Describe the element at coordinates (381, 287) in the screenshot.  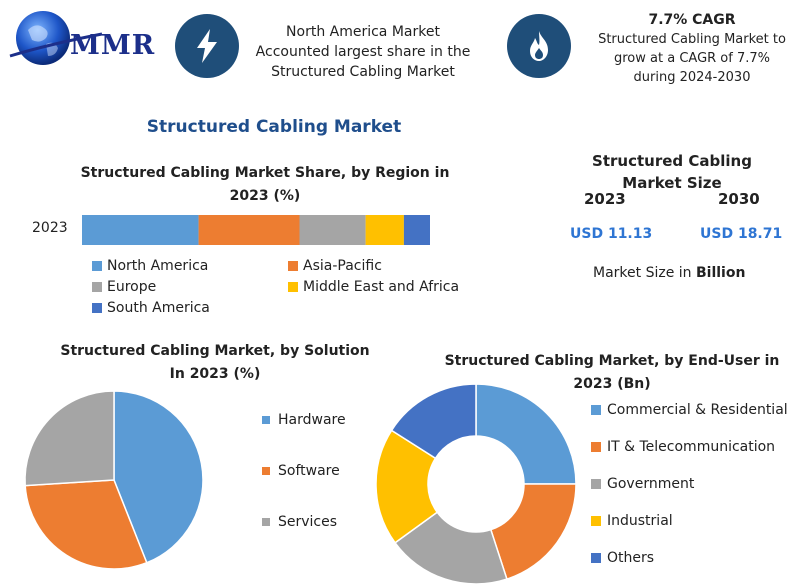
I see `legend-label: Middle East and Africa` at that location.